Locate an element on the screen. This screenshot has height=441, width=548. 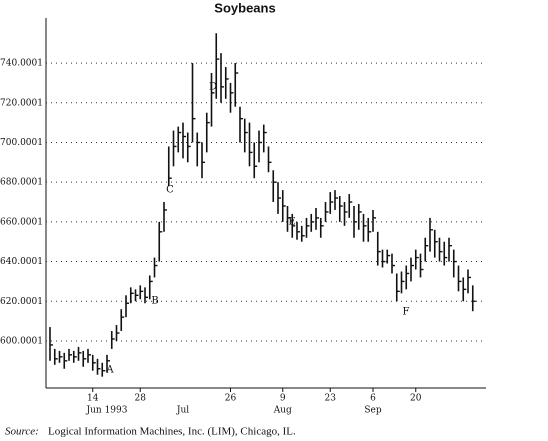
y-tick-label: 720.0001 is located at coordinates (21, 103).